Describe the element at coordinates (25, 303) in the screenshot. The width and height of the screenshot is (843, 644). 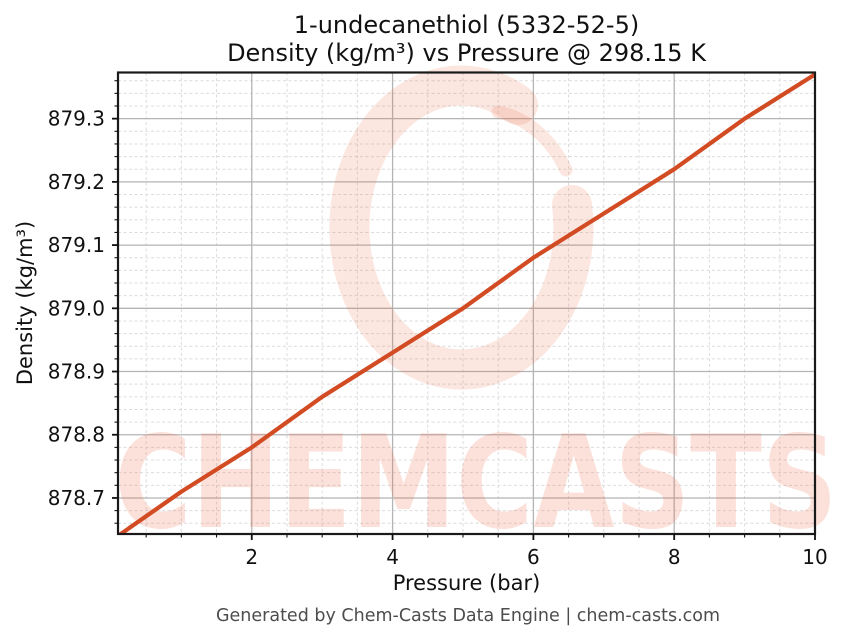
I see `y-axis-label: Density (kg/m³)` at that location.